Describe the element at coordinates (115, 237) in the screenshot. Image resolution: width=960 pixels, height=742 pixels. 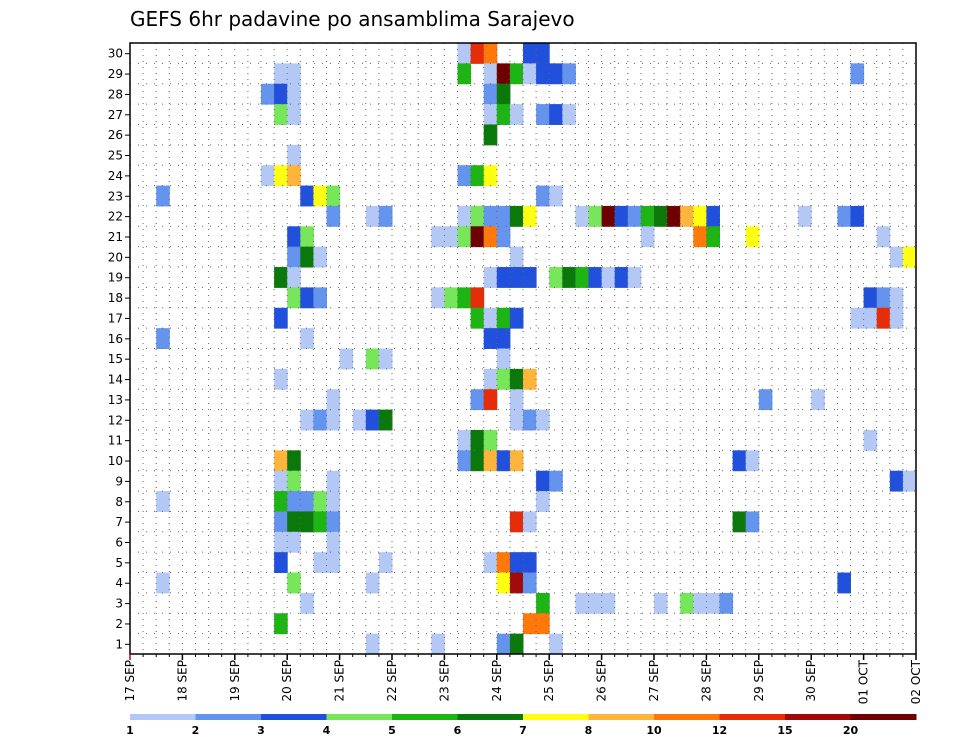
I see `y-tick-label: 21` at that location.